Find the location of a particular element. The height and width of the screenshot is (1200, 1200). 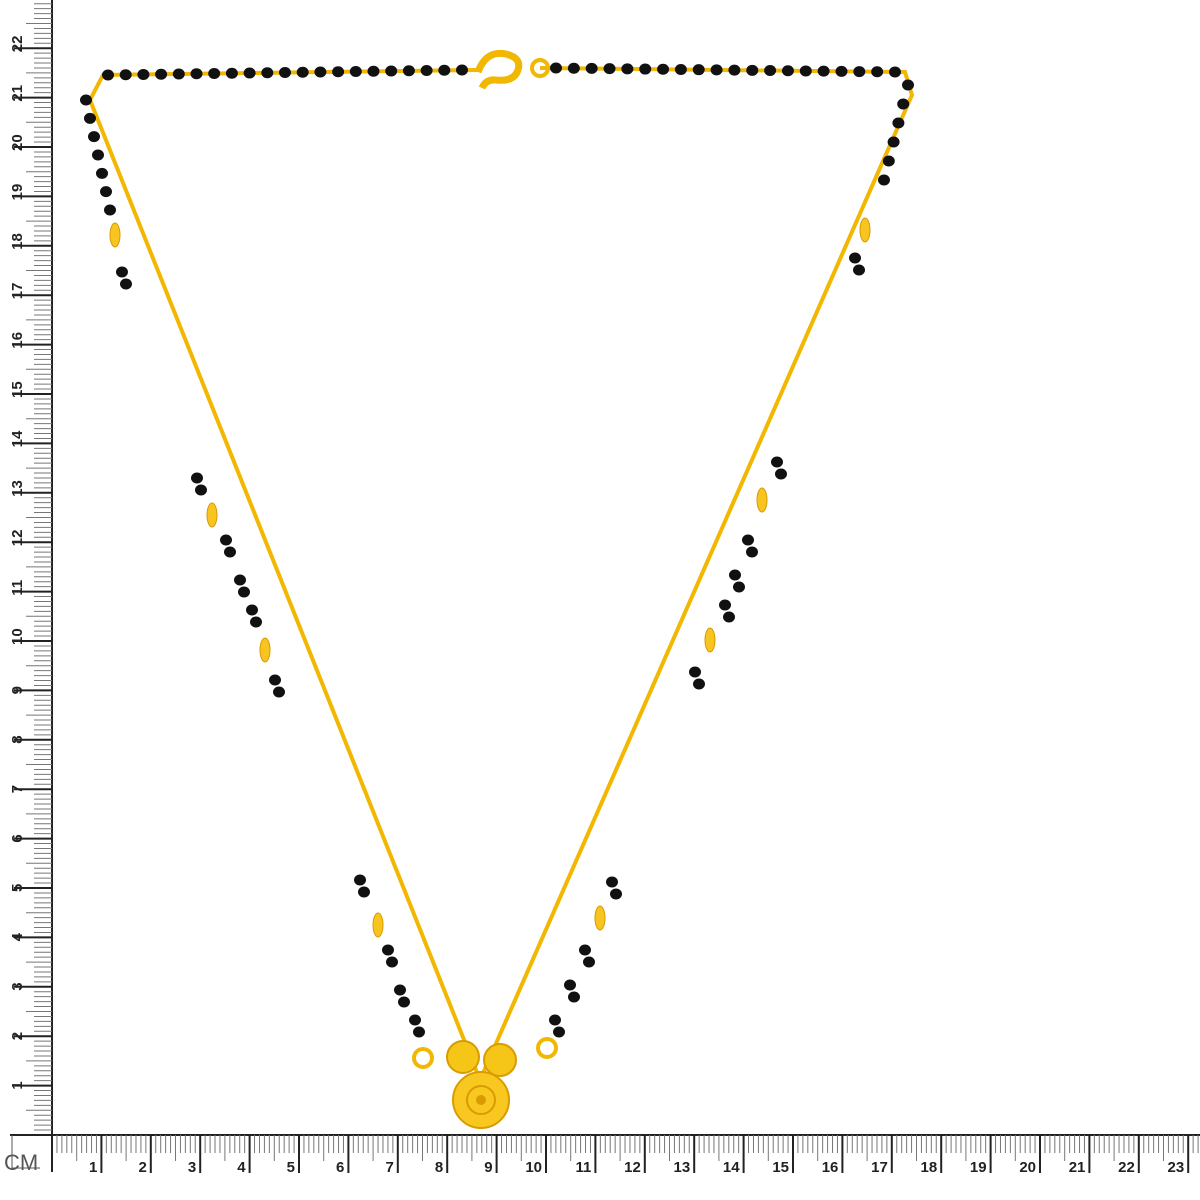

ruler-horizontal-label: 3 is located at coordinates (192, 1167).